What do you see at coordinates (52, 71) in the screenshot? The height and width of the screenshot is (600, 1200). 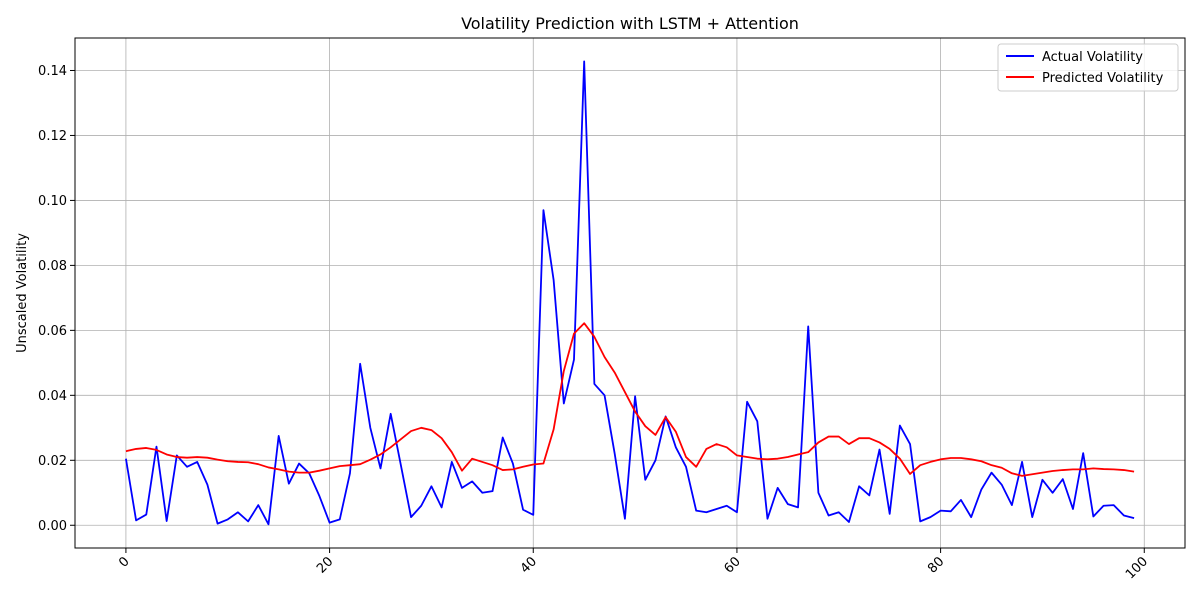 I see `y-tick-label: 0.14` at bounding box center [52, 71].